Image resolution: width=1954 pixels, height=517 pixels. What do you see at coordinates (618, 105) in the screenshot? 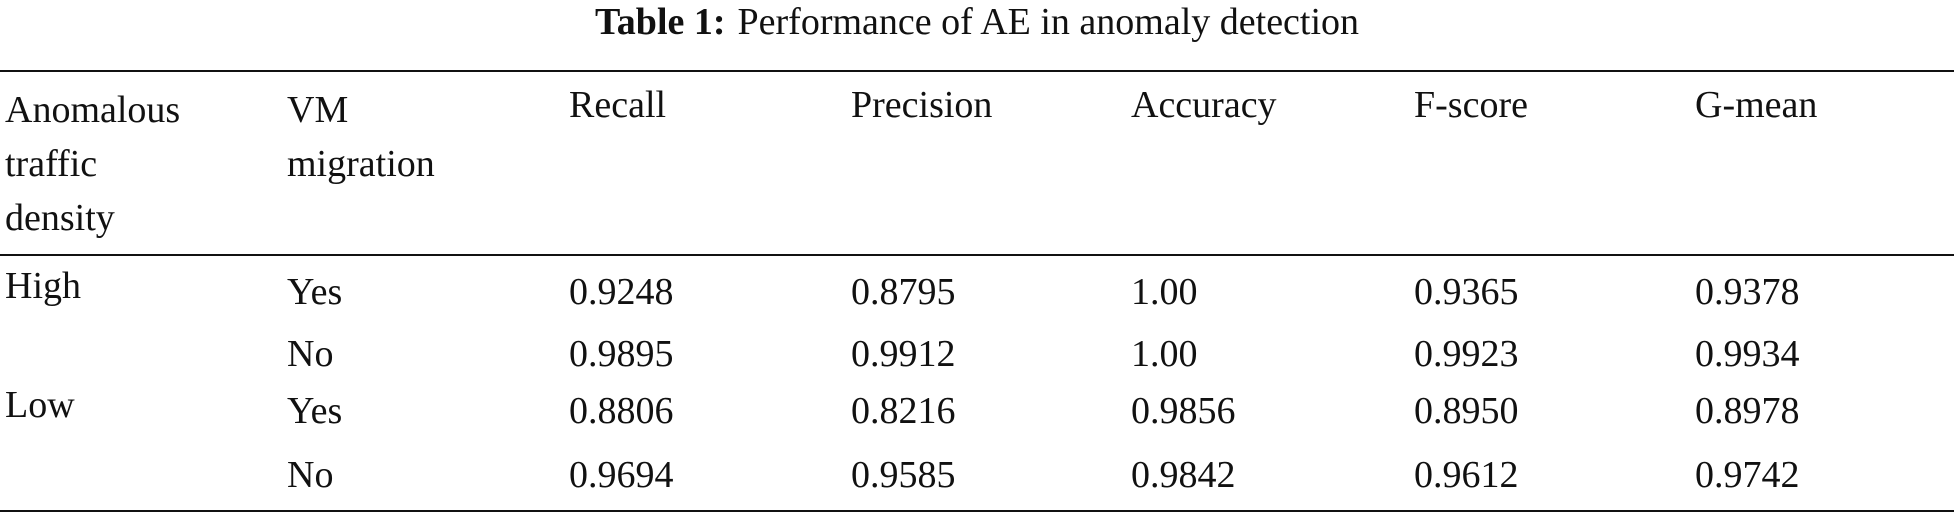
I see `column-header: Recall` at bounding box center [618, 105].